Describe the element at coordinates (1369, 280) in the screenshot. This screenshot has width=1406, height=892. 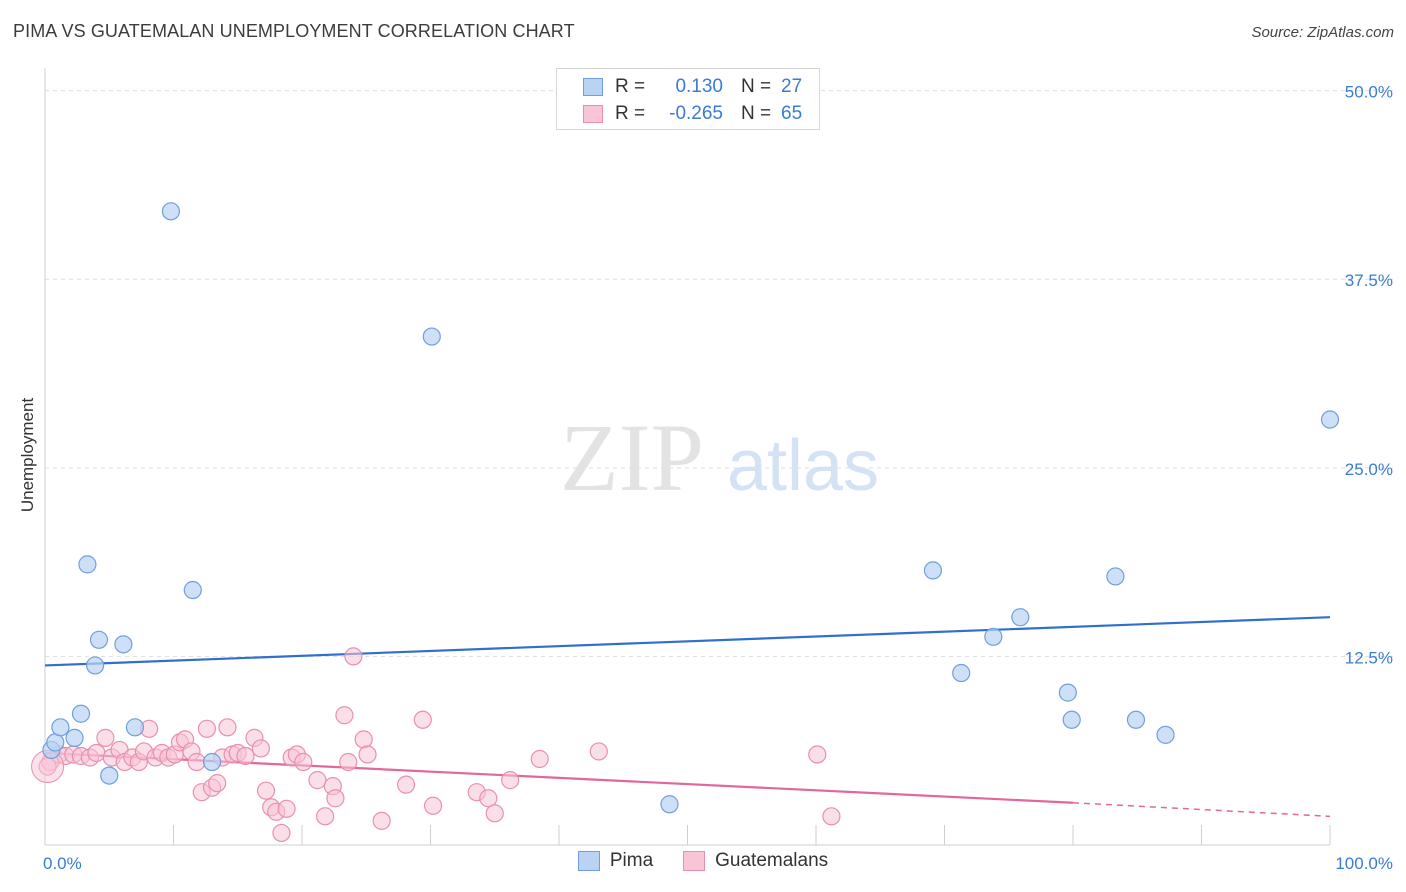
I see `y-tick-label: 37.5%` at that location.